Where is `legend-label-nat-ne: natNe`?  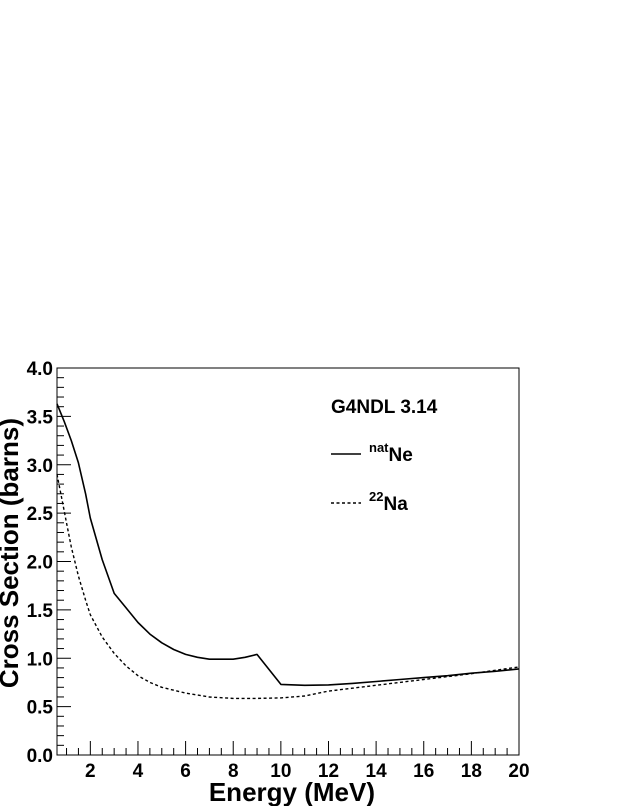 legend-label-nat-ne: natNe is located at coordinates (391, 453).